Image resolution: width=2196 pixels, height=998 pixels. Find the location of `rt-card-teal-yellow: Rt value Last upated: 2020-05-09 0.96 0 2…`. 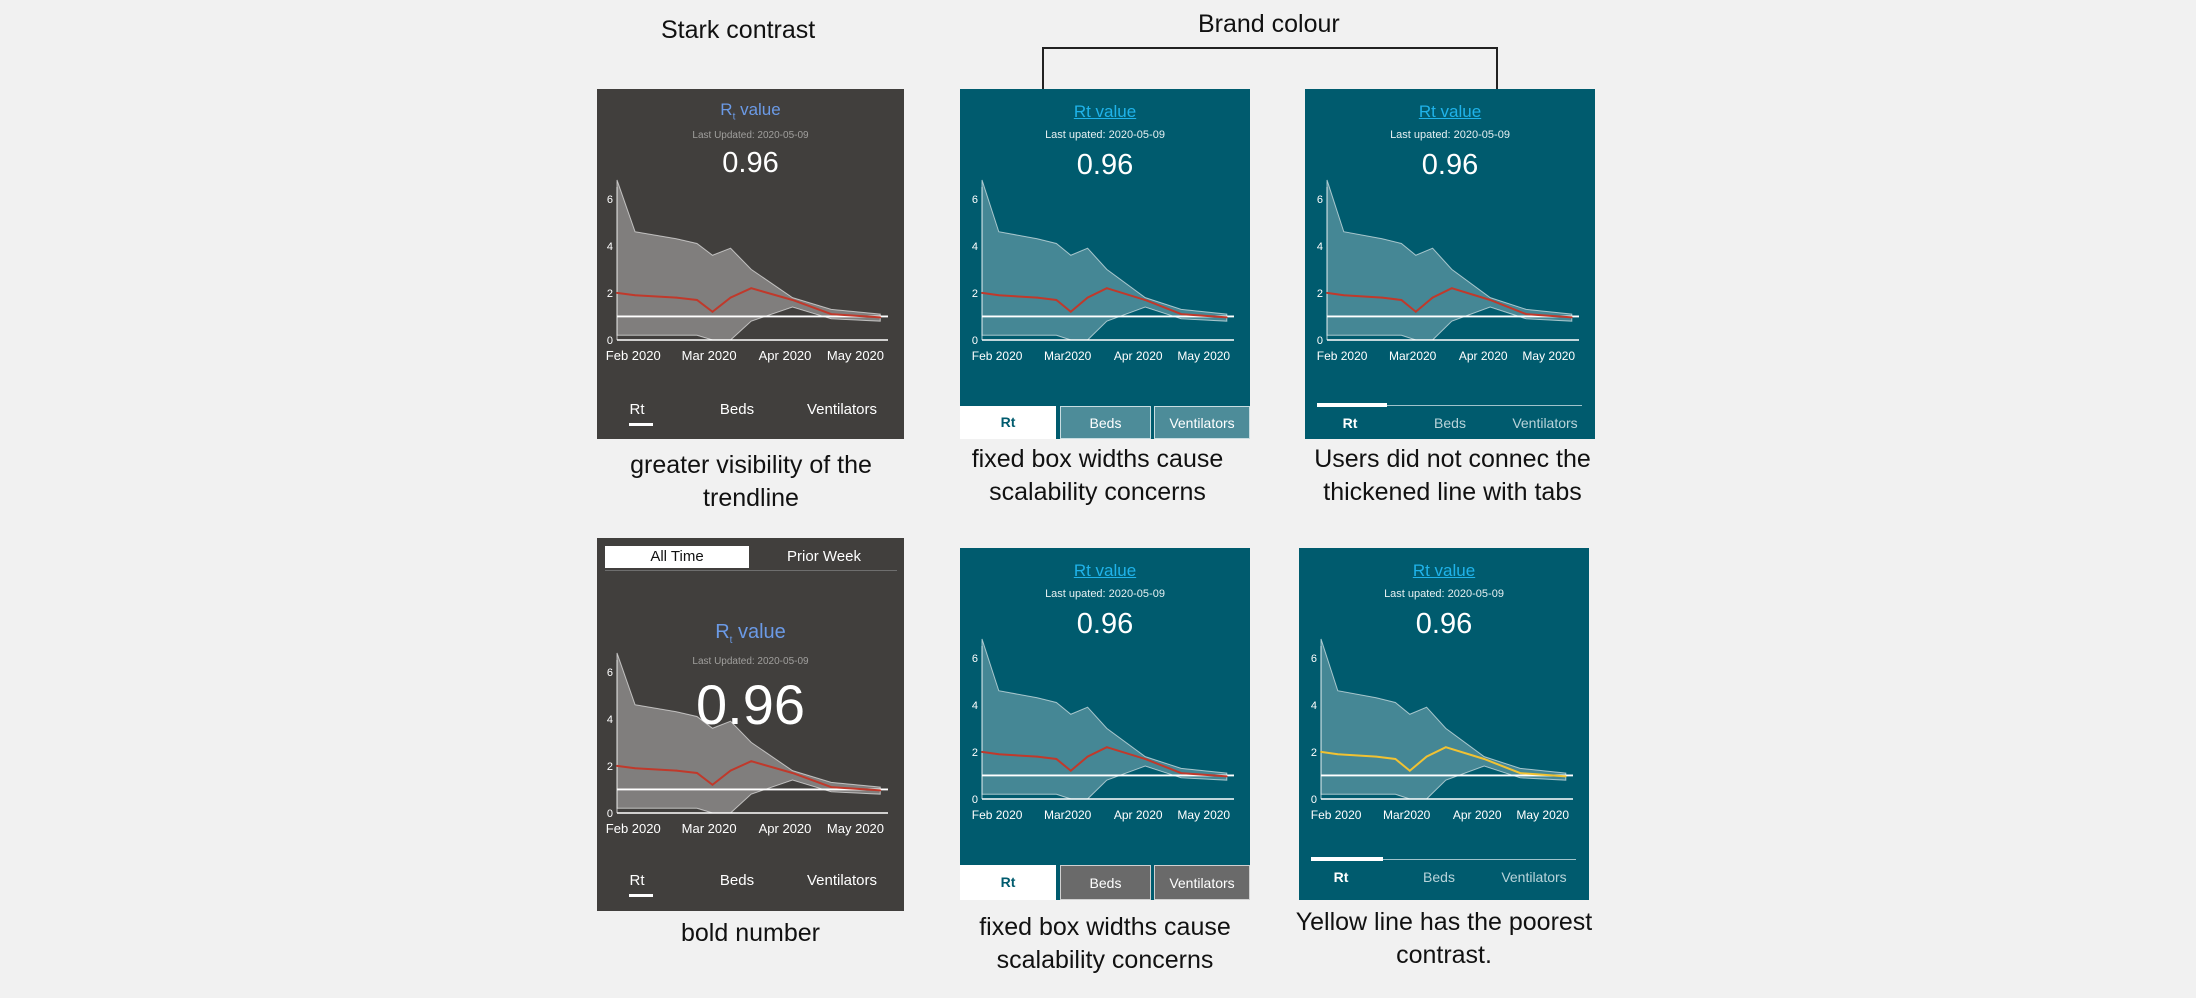

rt-card-teal-yellow: Rt value Last upated: 2020-05-09 0.96 0 2… is located at coordinates (1444, 724).